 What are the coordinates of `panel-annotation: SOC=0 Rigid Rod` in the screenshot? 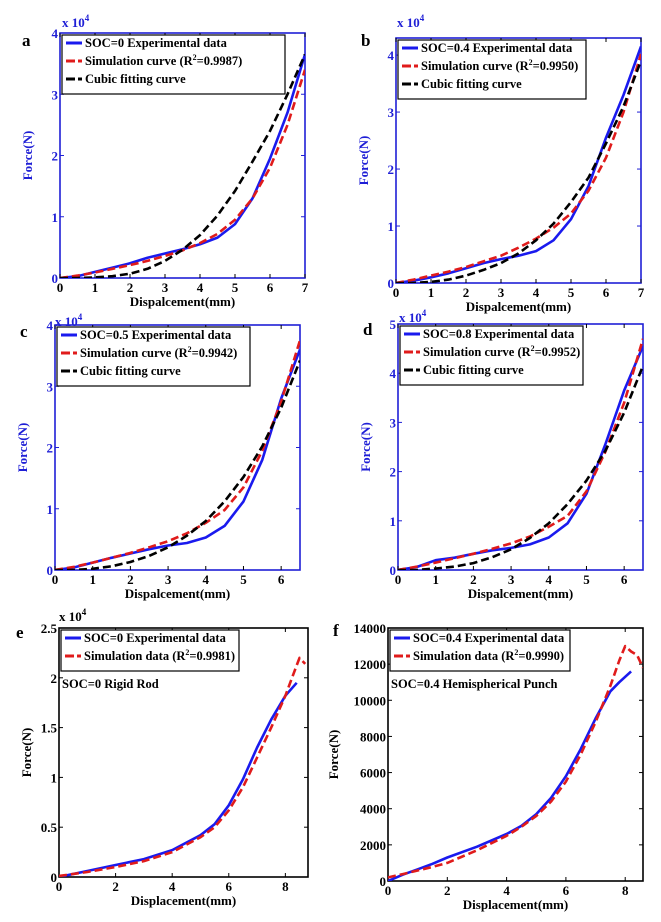 It's located at (110, 684).